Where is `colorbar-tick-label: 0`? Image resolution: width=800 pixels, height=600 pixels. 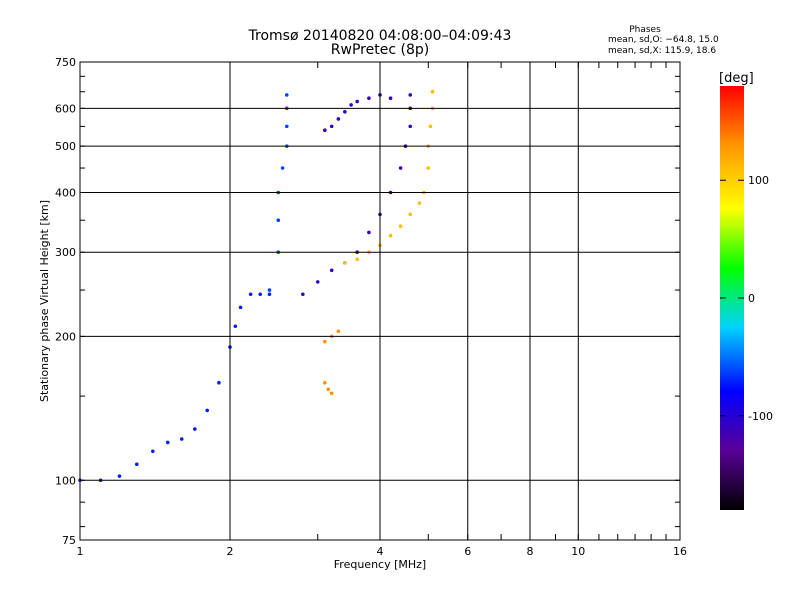
colorbar-tick-label: 0 is located at coordinates (751, 298).